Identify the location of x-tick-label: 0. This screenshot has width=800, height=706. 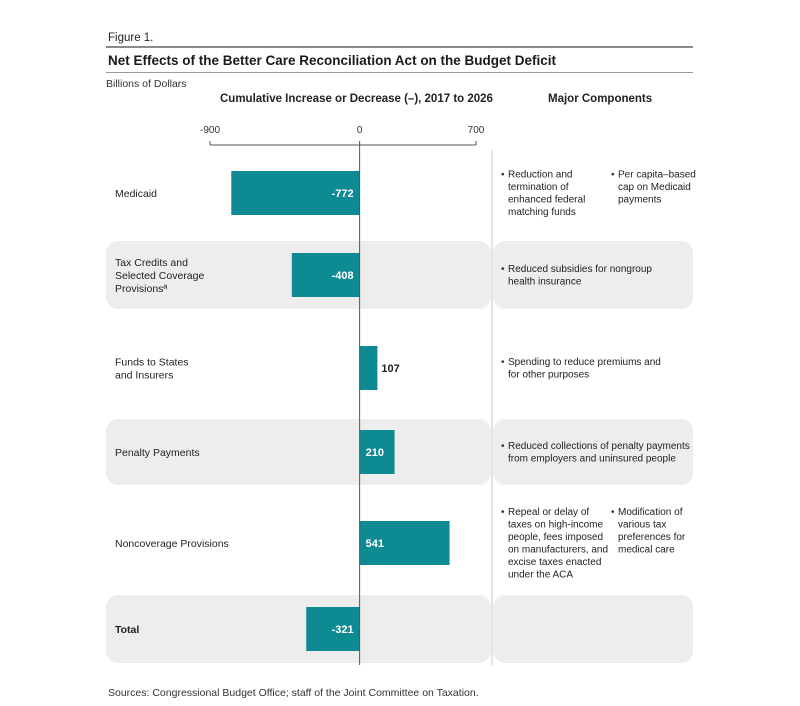
(360, 130).